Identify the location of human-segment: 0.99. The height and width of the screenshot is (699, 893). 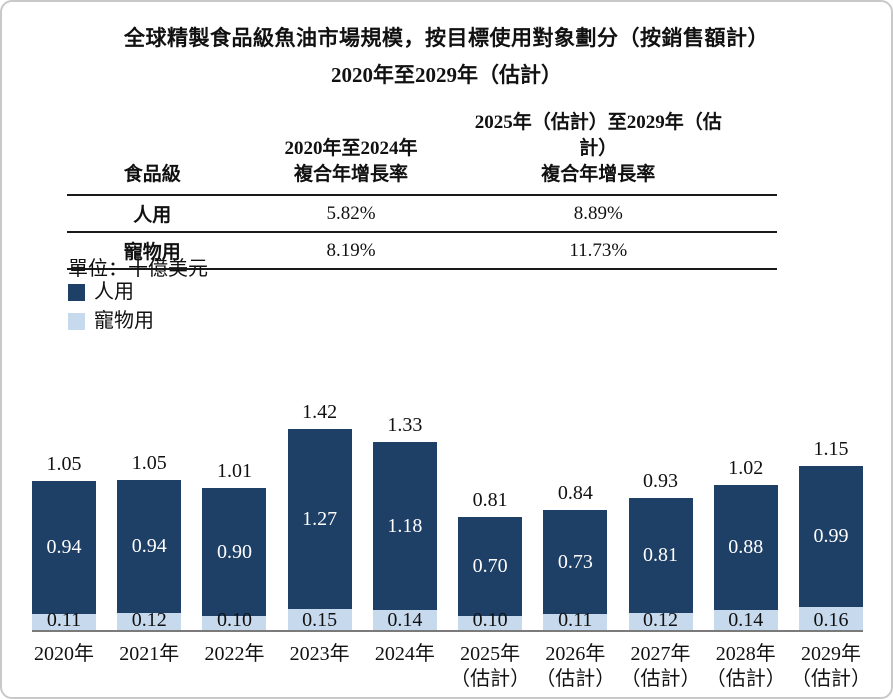
(830, 536).